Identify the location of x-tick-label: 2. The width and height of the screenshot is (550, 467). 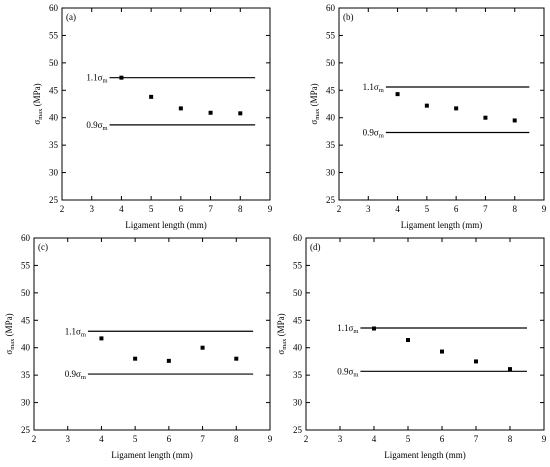
(339, 209).